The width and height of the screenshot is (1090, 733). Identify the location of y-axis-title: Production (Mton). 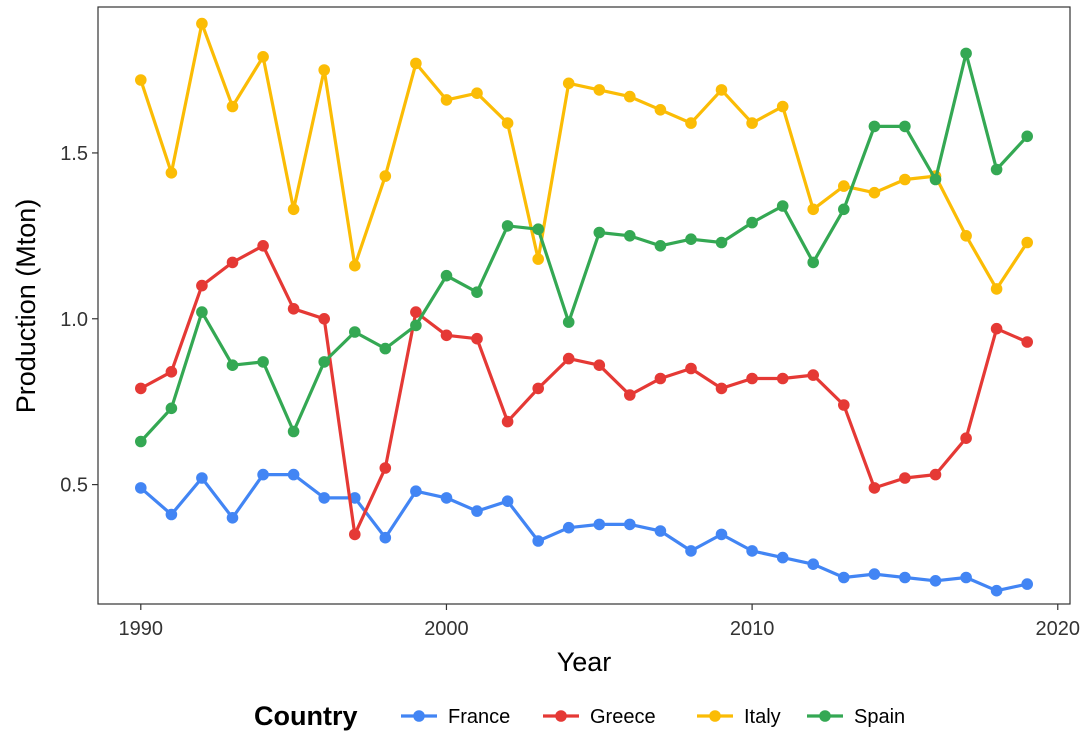
(26, 306).